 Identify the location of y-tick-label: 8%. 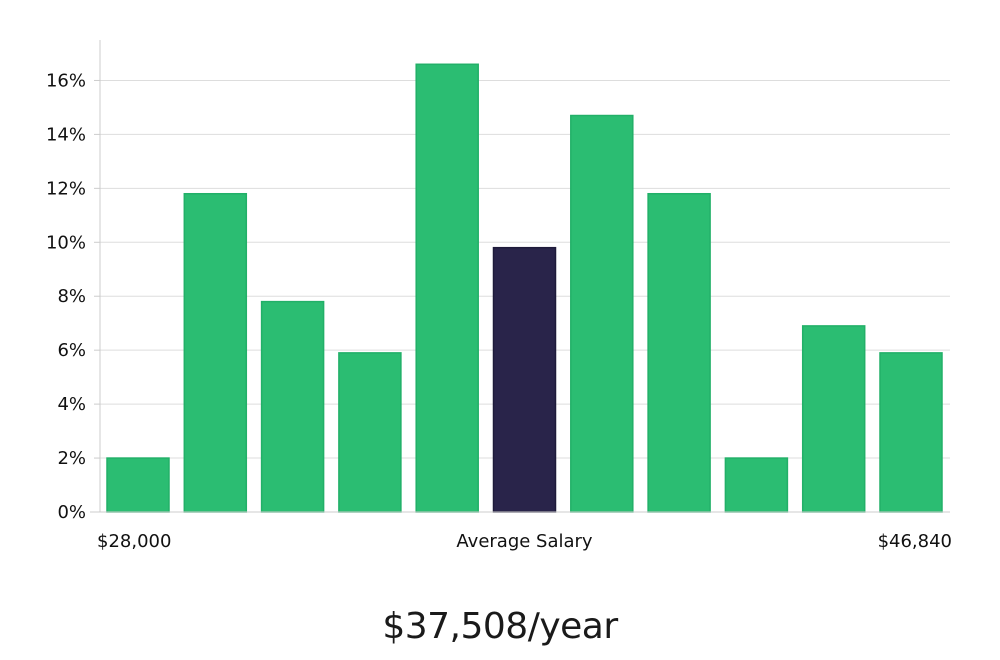
(71, 296).